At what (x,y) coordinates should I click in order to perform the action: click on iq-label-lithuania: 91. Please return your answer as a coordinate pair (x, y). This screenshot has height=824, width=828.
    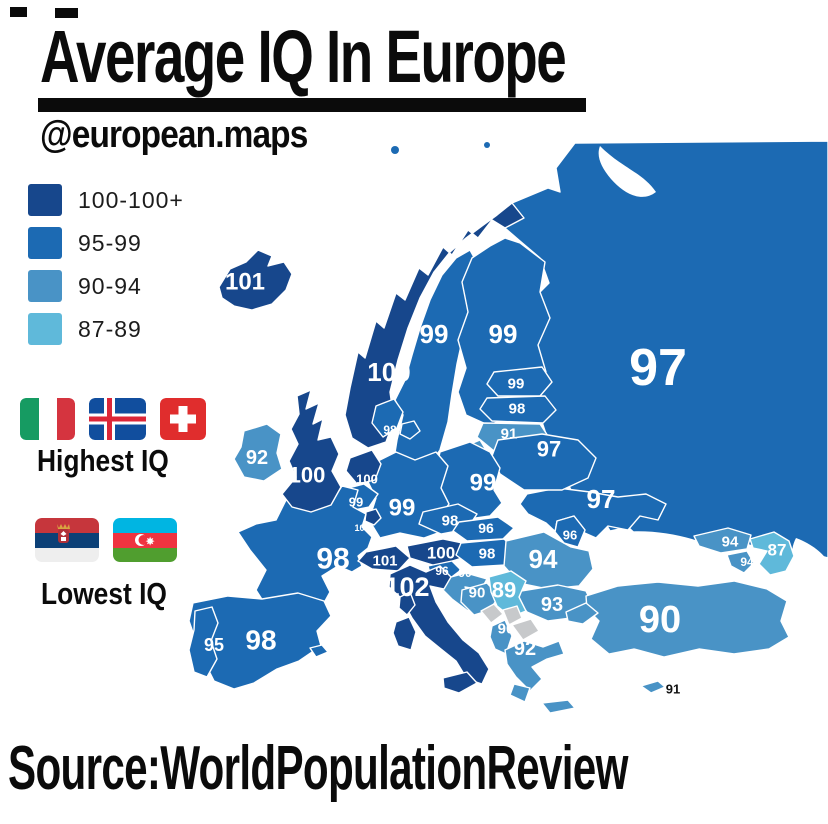
    Looking at the image, I should click on (509, 434).